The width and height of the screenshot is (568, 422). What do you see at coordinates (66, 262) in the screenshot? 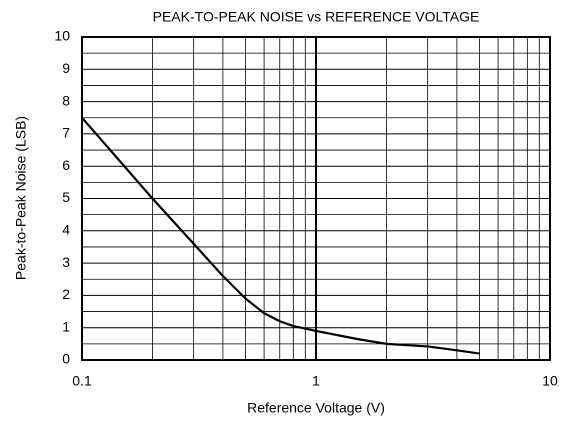
I see `y-tick-label: 3` at bounding box center [66, 262].